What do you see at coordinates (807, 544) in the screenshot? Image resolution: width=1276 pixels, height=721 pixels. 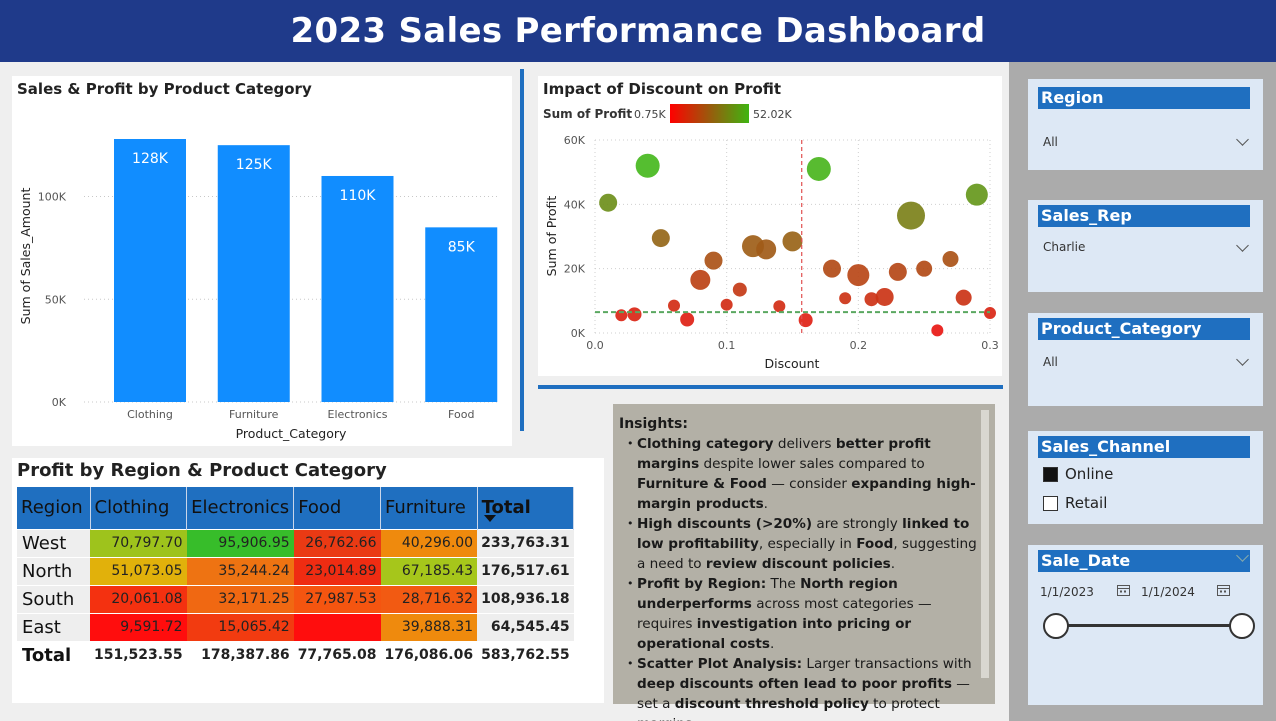 I see `insight-text: , especially in` at bounding box center [807, 544].